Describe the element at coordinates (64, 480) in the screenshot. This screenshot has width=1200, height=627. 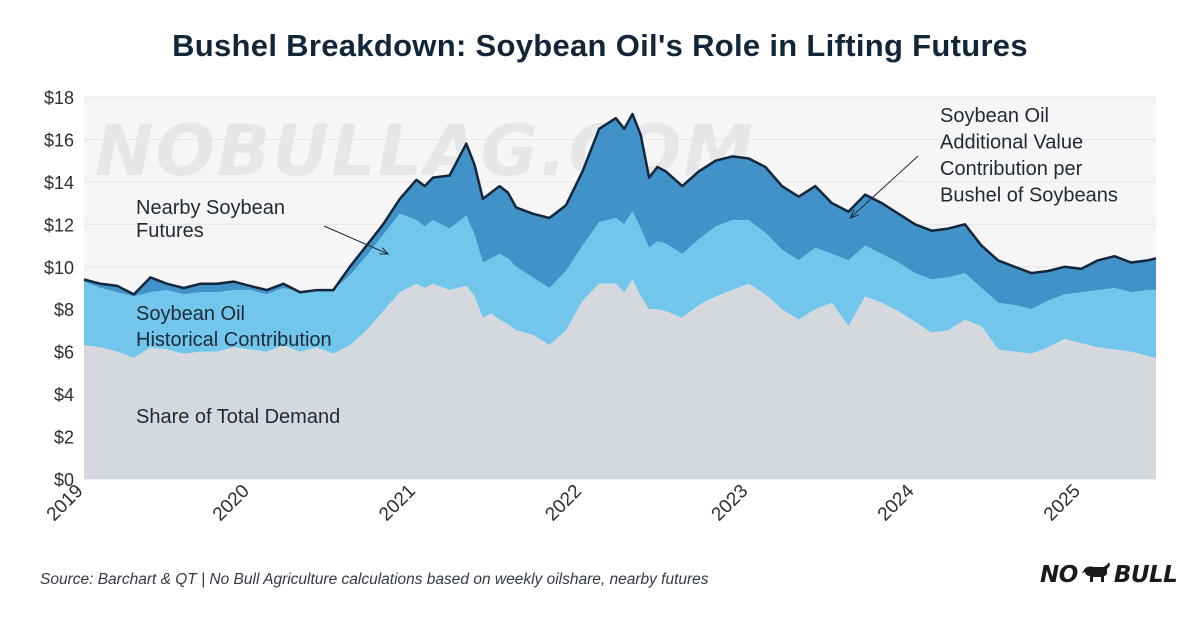
I see `y-tick-label: $0` at that location.